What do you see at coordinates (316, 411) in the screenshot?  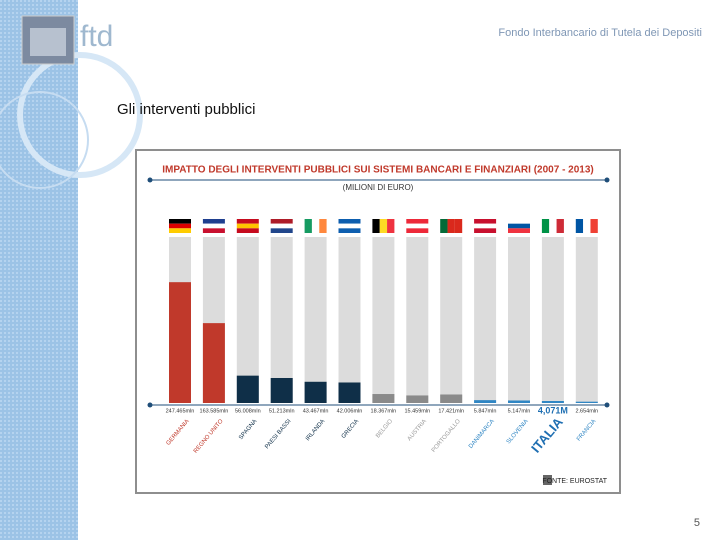 I see `value-label: 43.467mln` at bounding box center [316, 411].